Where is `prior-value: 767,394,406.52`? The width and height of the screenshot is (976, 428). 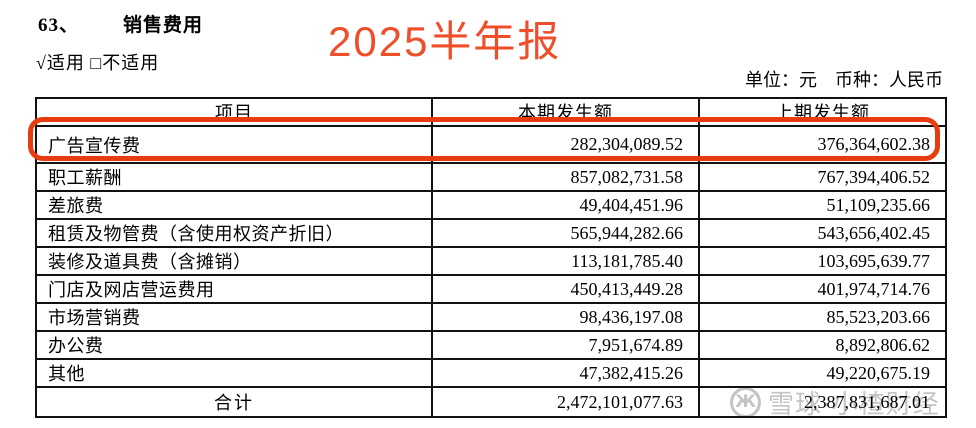 prior-value: 767,394,406.52 is located at coordinates (822, 177).